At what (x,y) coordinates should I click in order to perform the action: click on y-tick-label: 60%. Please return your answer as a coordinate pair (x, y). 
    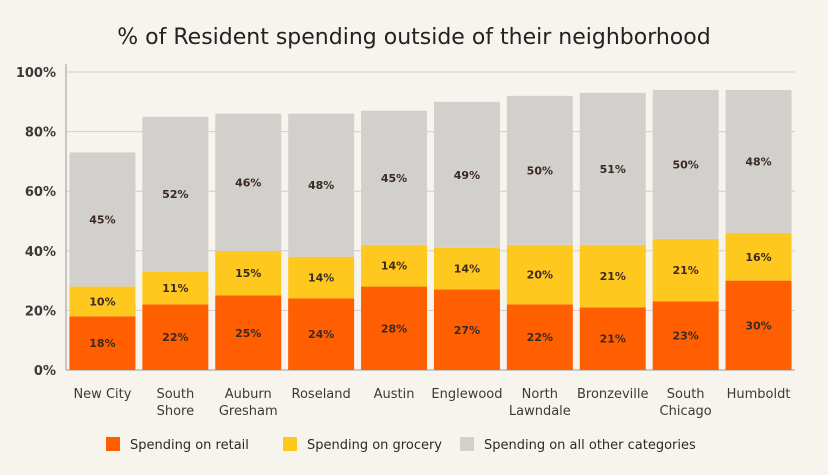
    Looking at the image, I should click on (40, 192).